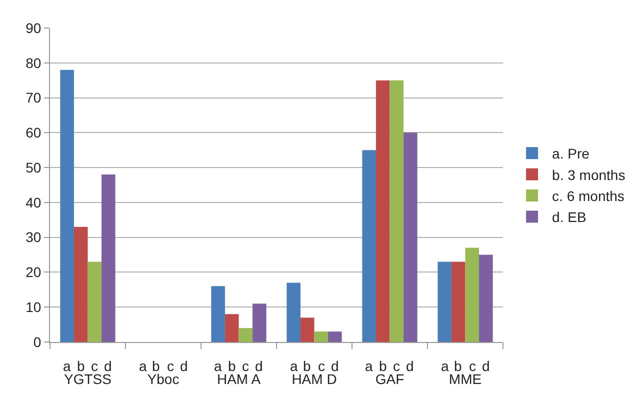 This screenshot has height=418, width=643. Describe the element at coordinates (34, 62) in the screenshot. I see `y-tick-label: 80` at that location.